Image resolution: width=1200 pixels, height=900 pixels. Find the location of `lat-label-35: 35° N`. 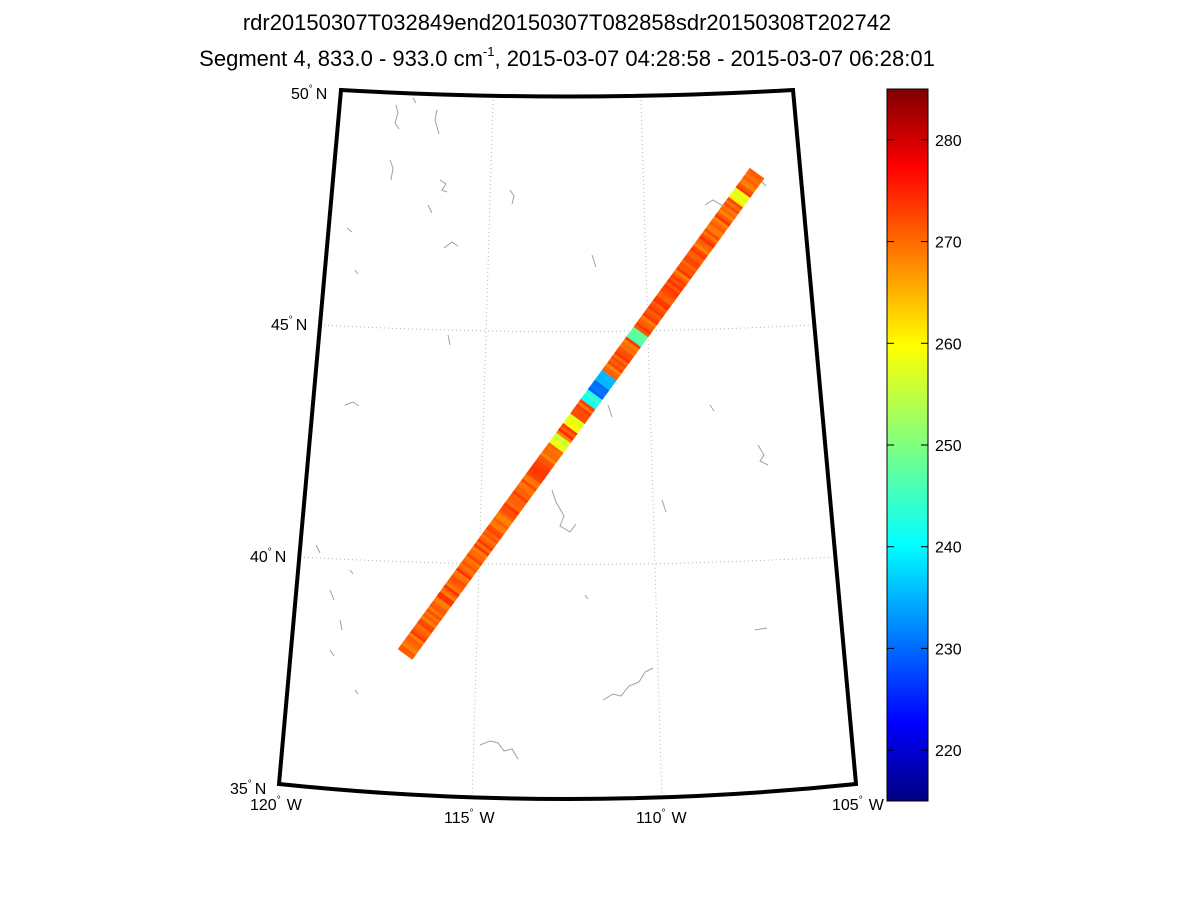

lat-label-35: 35° N is located at coordinates (248, 788).